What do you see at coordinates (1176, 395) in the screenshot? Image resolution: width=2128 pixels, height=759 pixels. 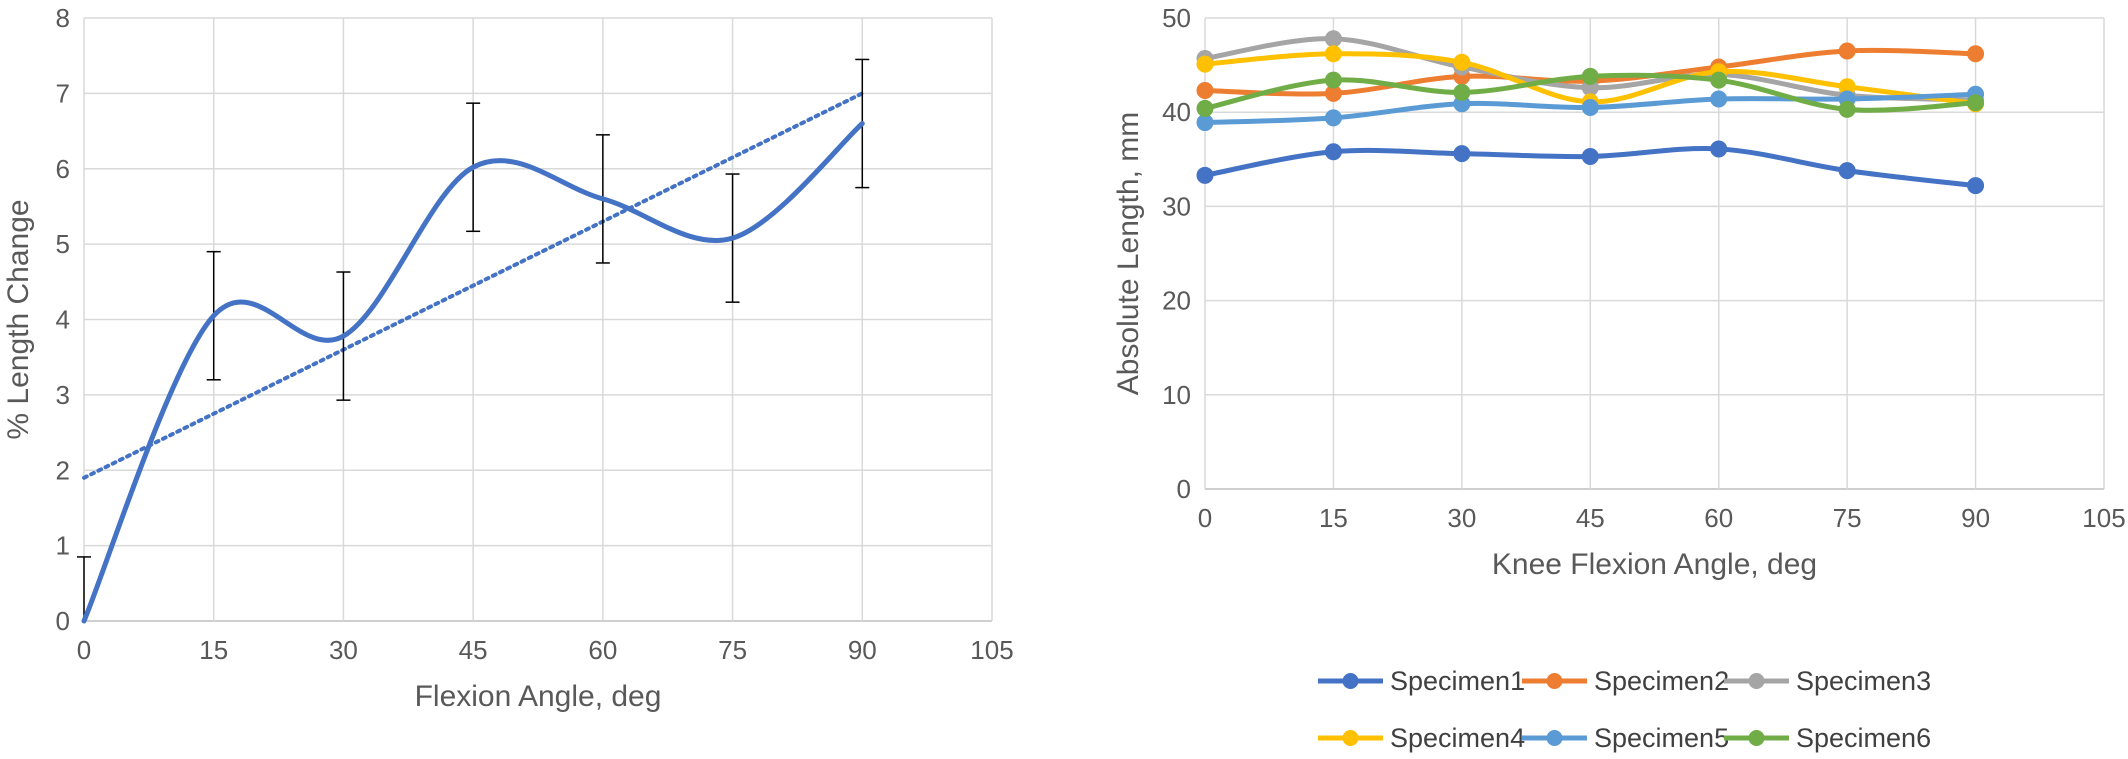 I see `y-tick-label: 10` at bounding box center [1176, 395].